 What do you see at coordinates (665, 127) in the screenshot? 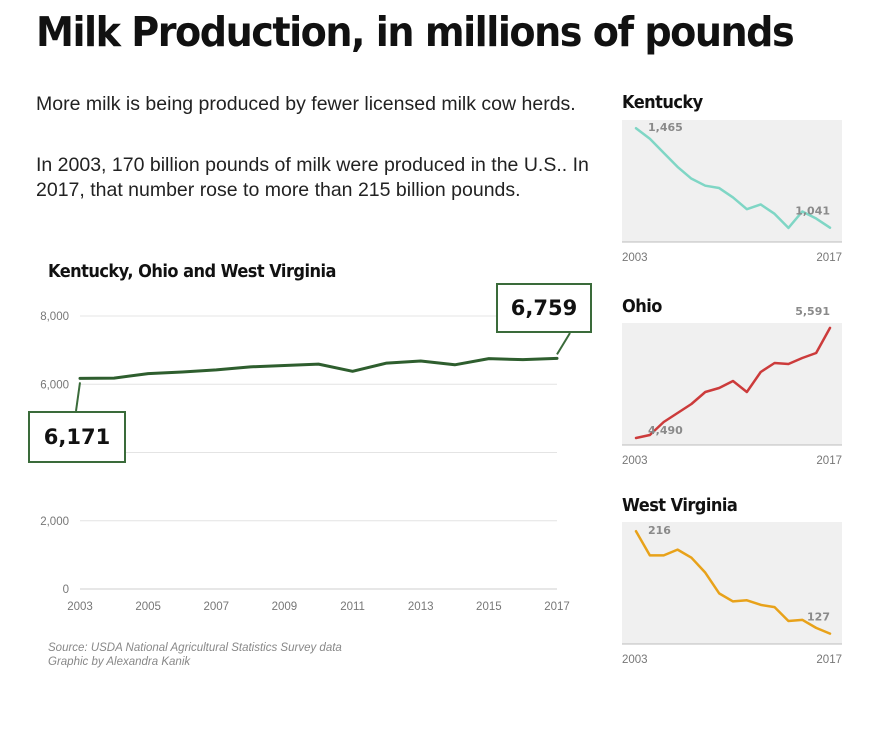
I see `kentucky-start-label: 1,465` at bounding box center [665, 127].